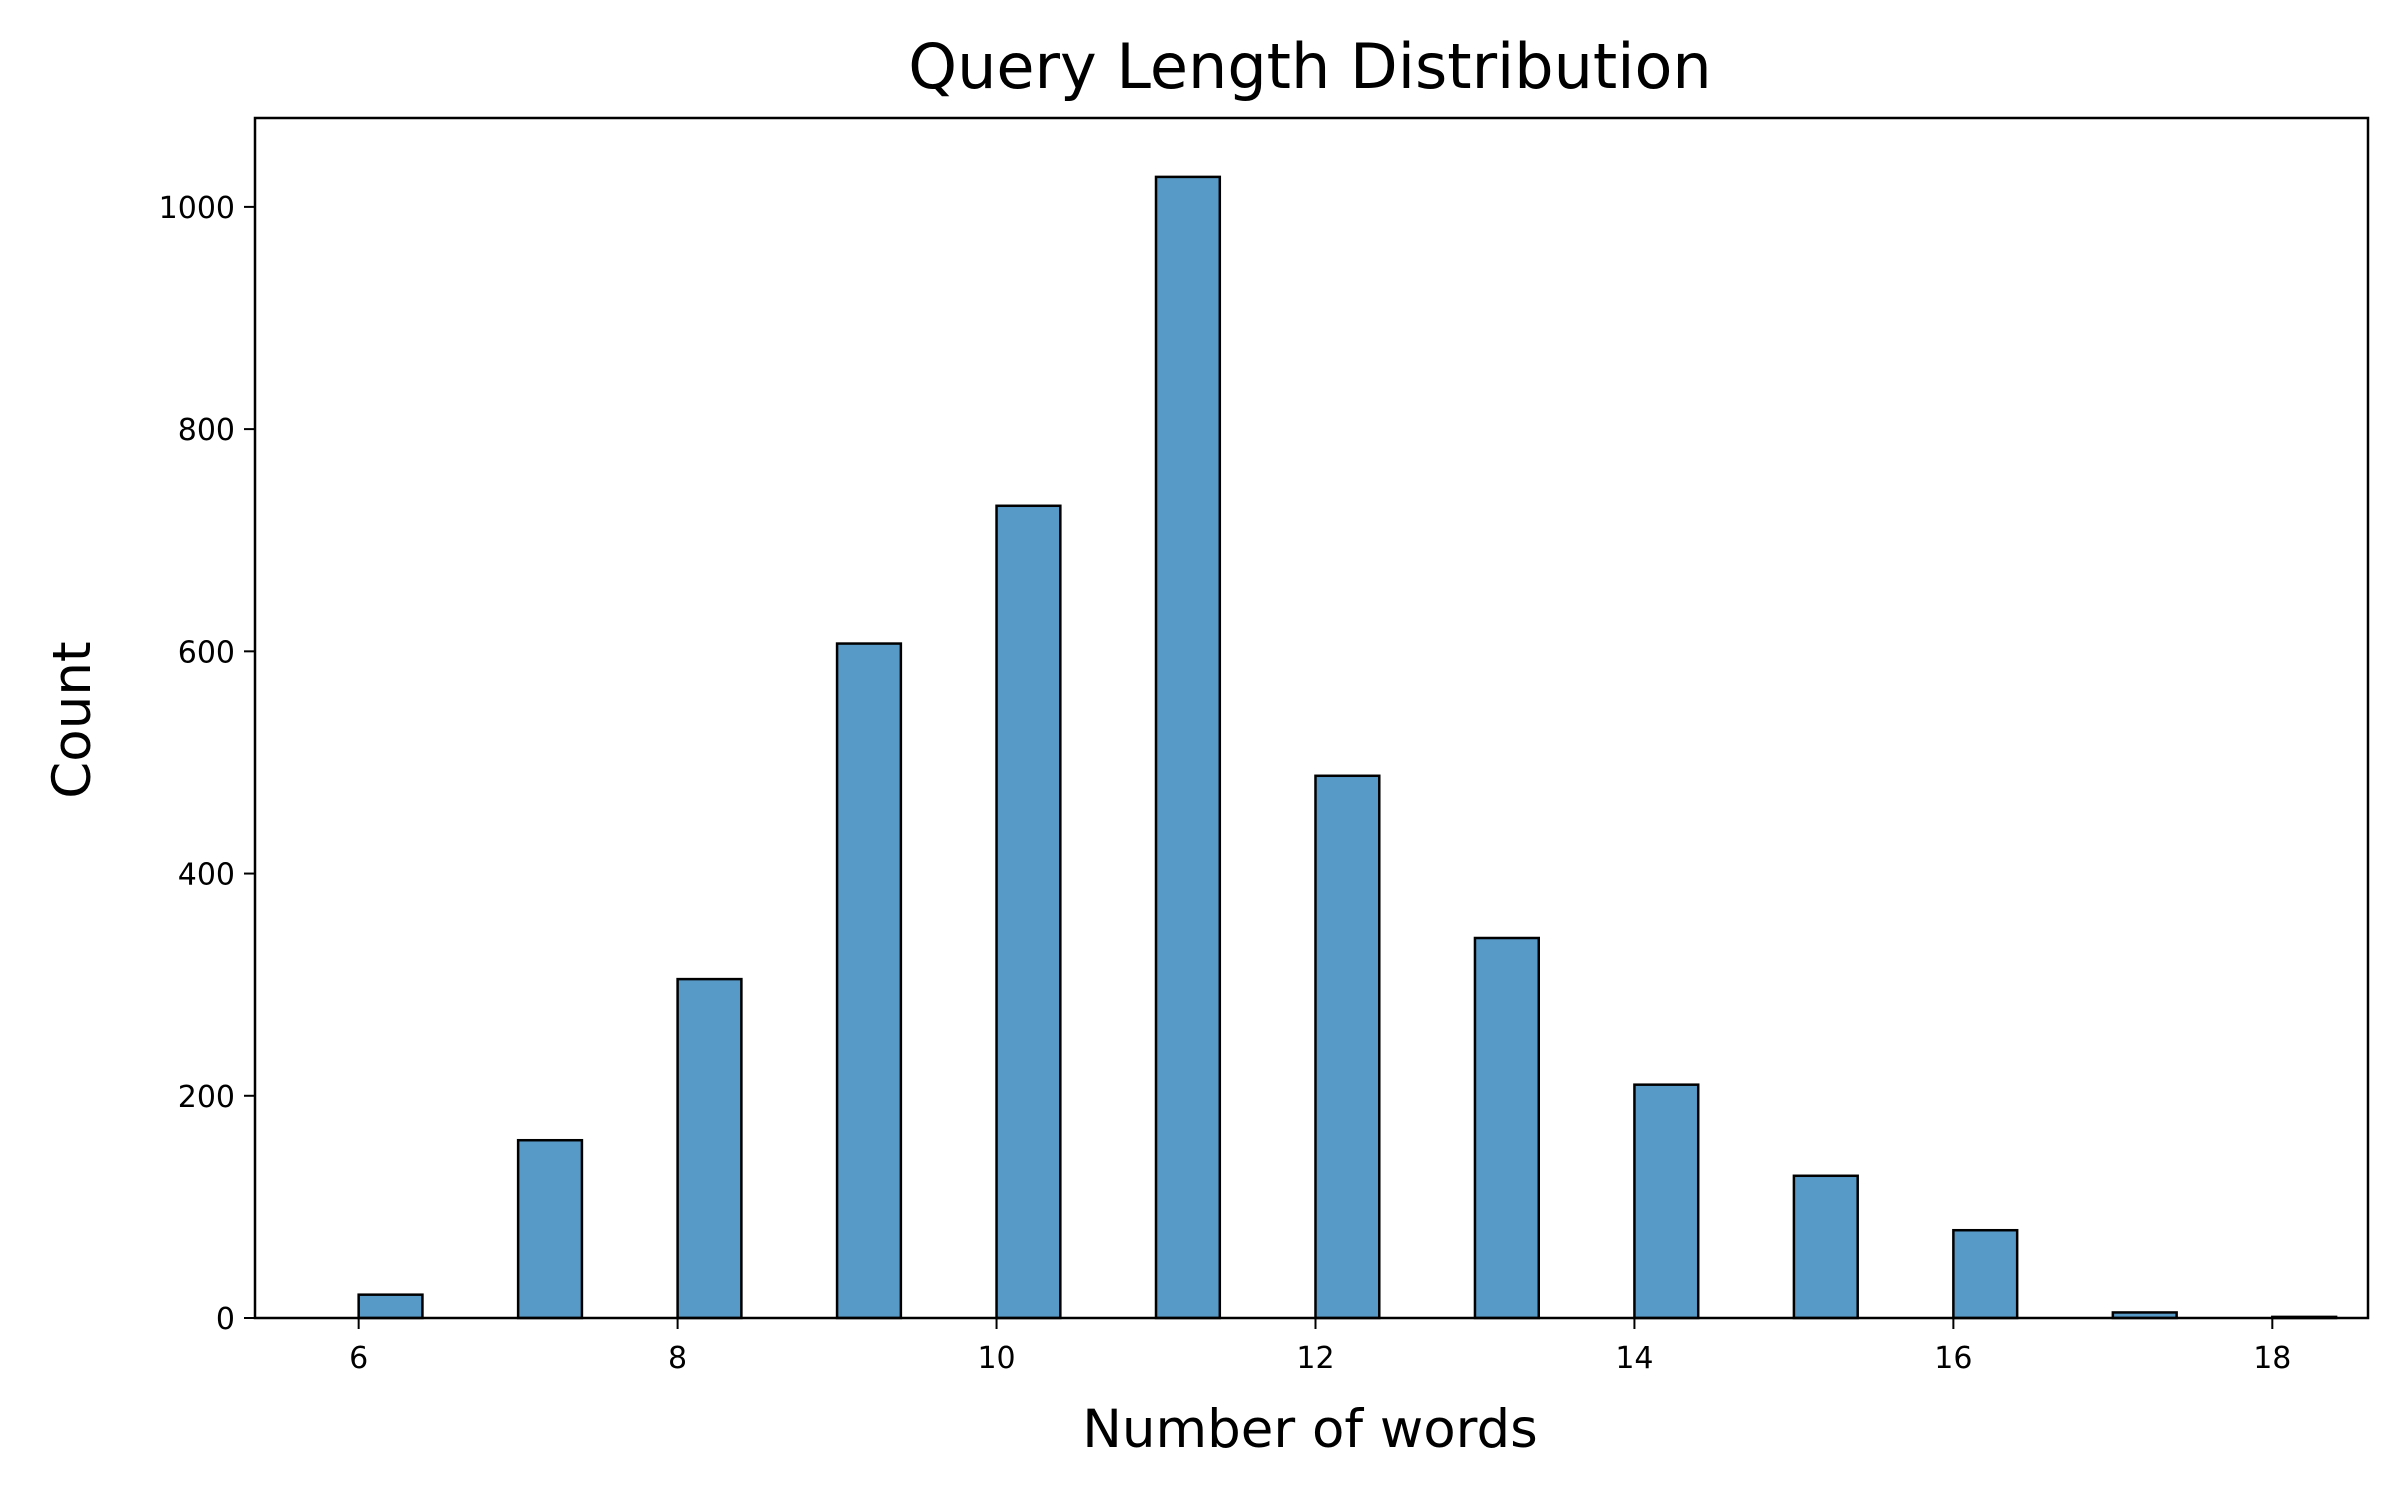 Image resolution: width=2400 pixels, height=1500 pixels. Describe the element at coordinates (225, 1319) in the screenshot. I see `y-tick-label: 0` at that location.